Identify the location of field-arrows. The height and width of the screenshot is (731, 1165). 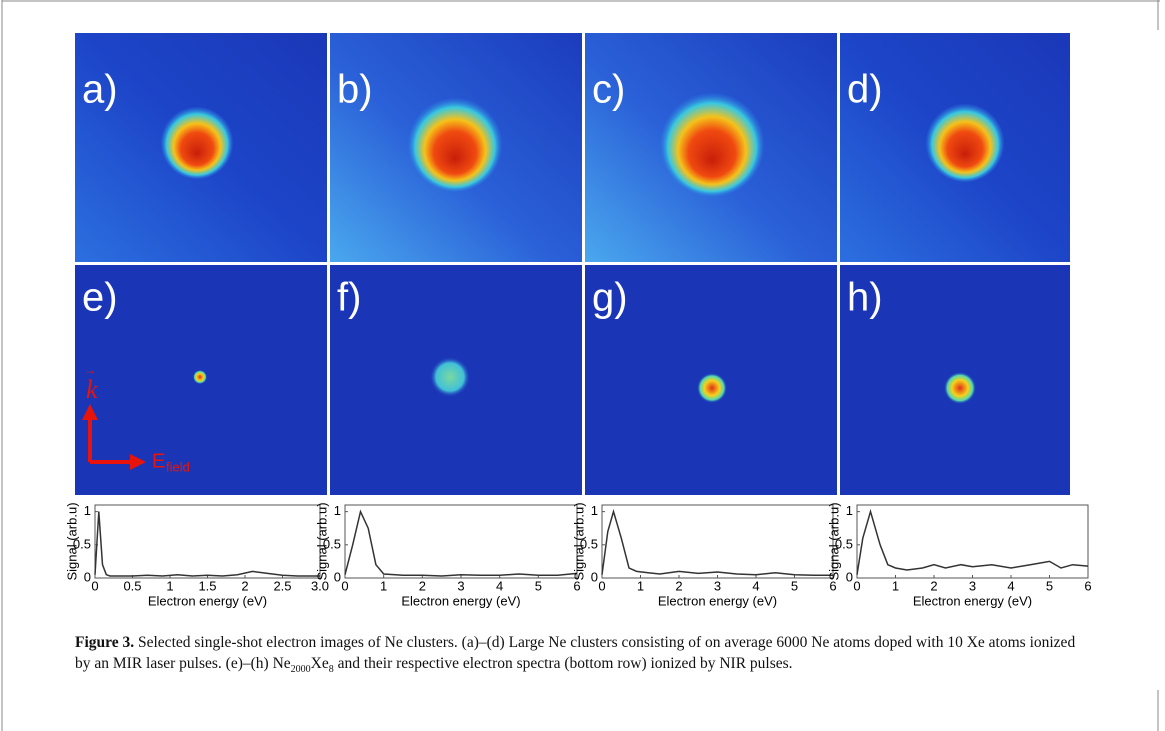
(114, 437).